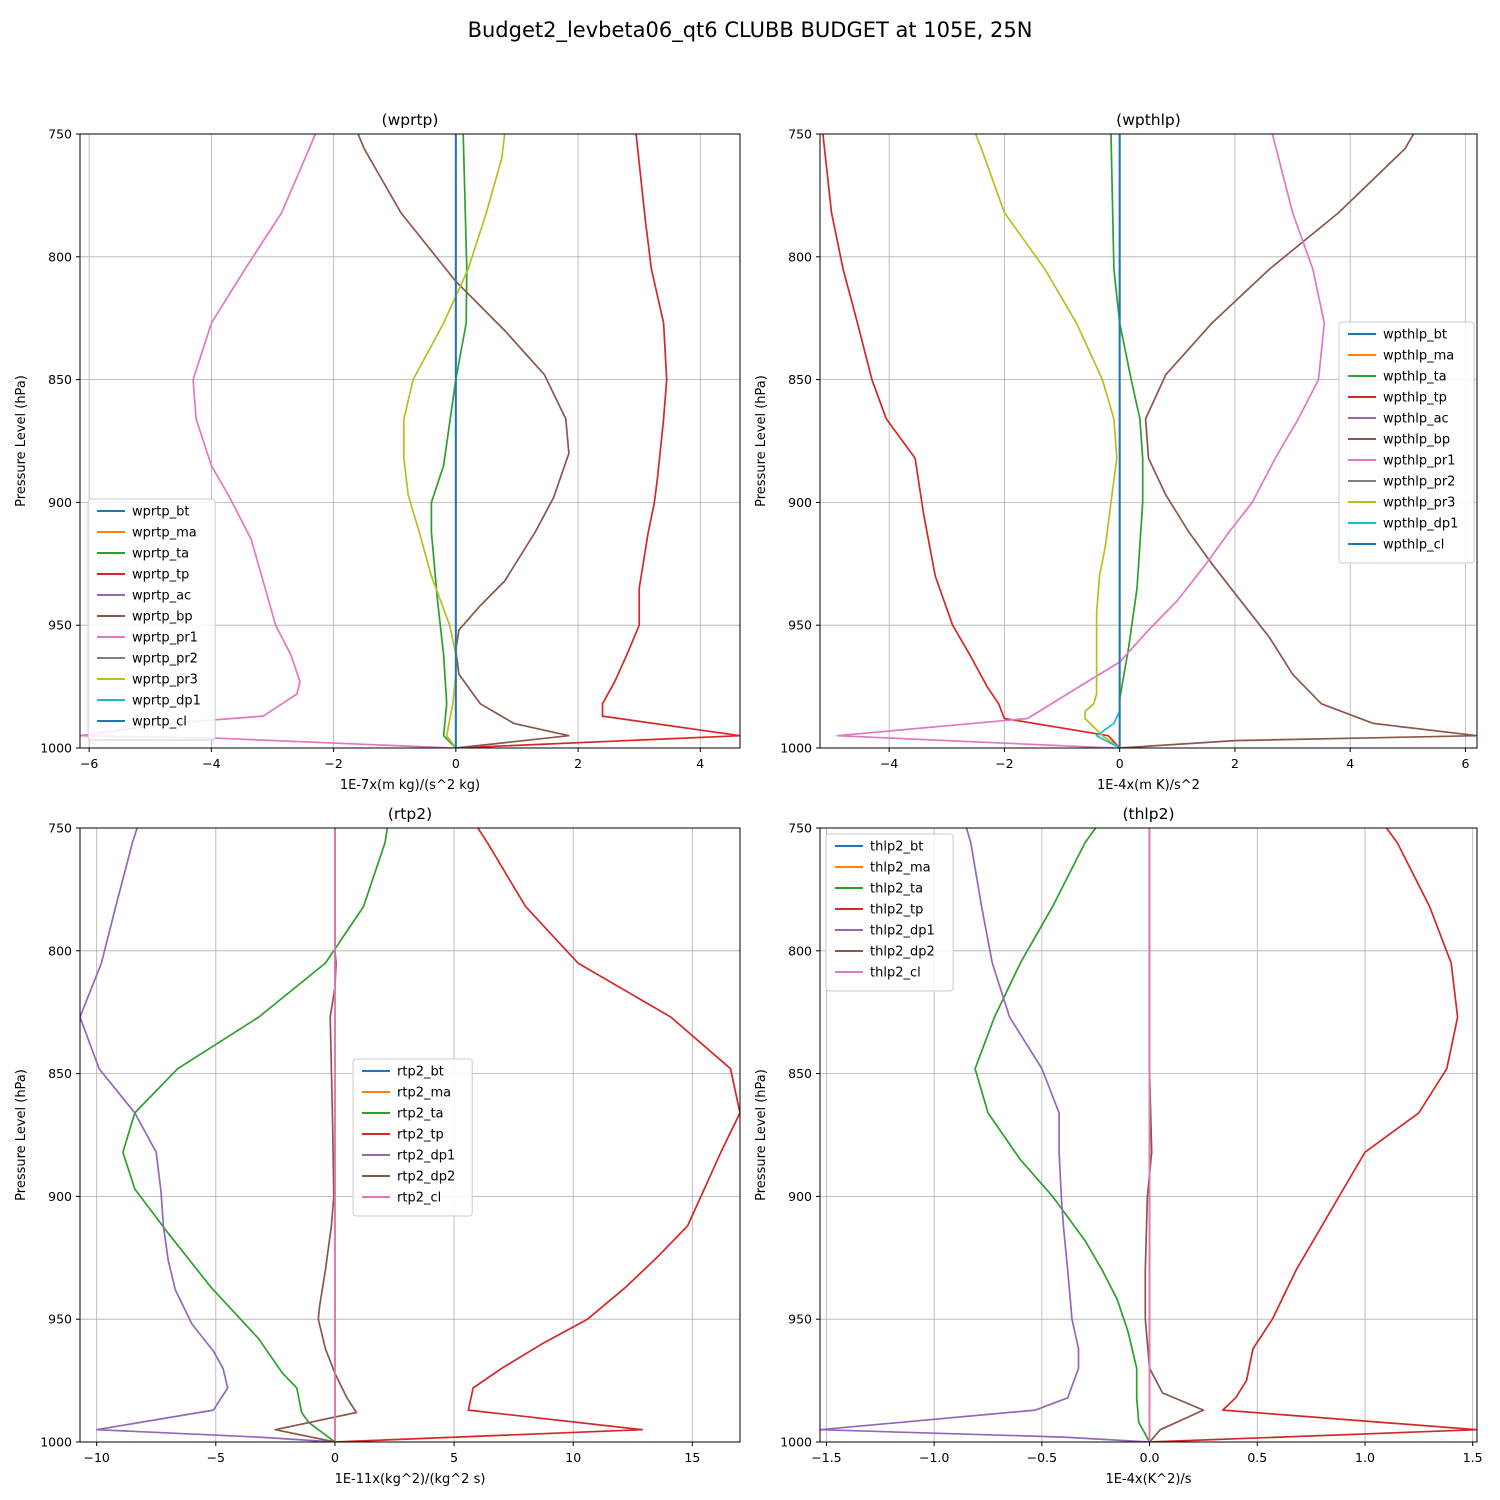 This screenshot has height=1500, width=1500. Describe the element at coordinates (426, 1177) in the screenshot. I see `legend-label-rtp2_dp2: rtp2_dp2` at that location.